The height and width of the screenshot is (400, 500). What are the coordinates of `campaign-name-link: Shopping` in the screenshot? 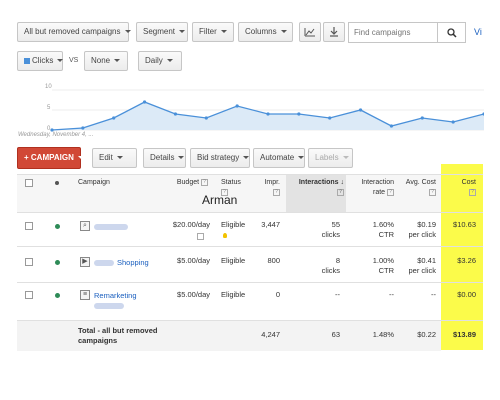 It's located at (121, 263).